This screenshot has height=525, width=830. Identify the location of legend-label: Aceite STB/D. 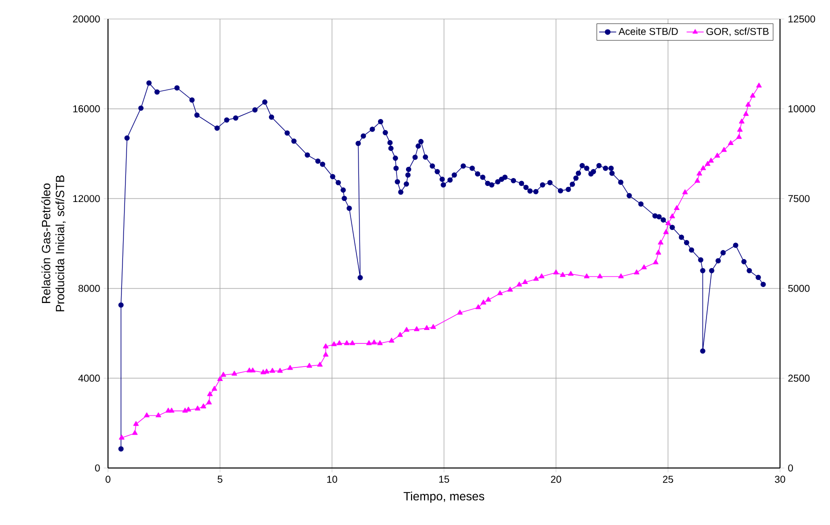
(648, 31).